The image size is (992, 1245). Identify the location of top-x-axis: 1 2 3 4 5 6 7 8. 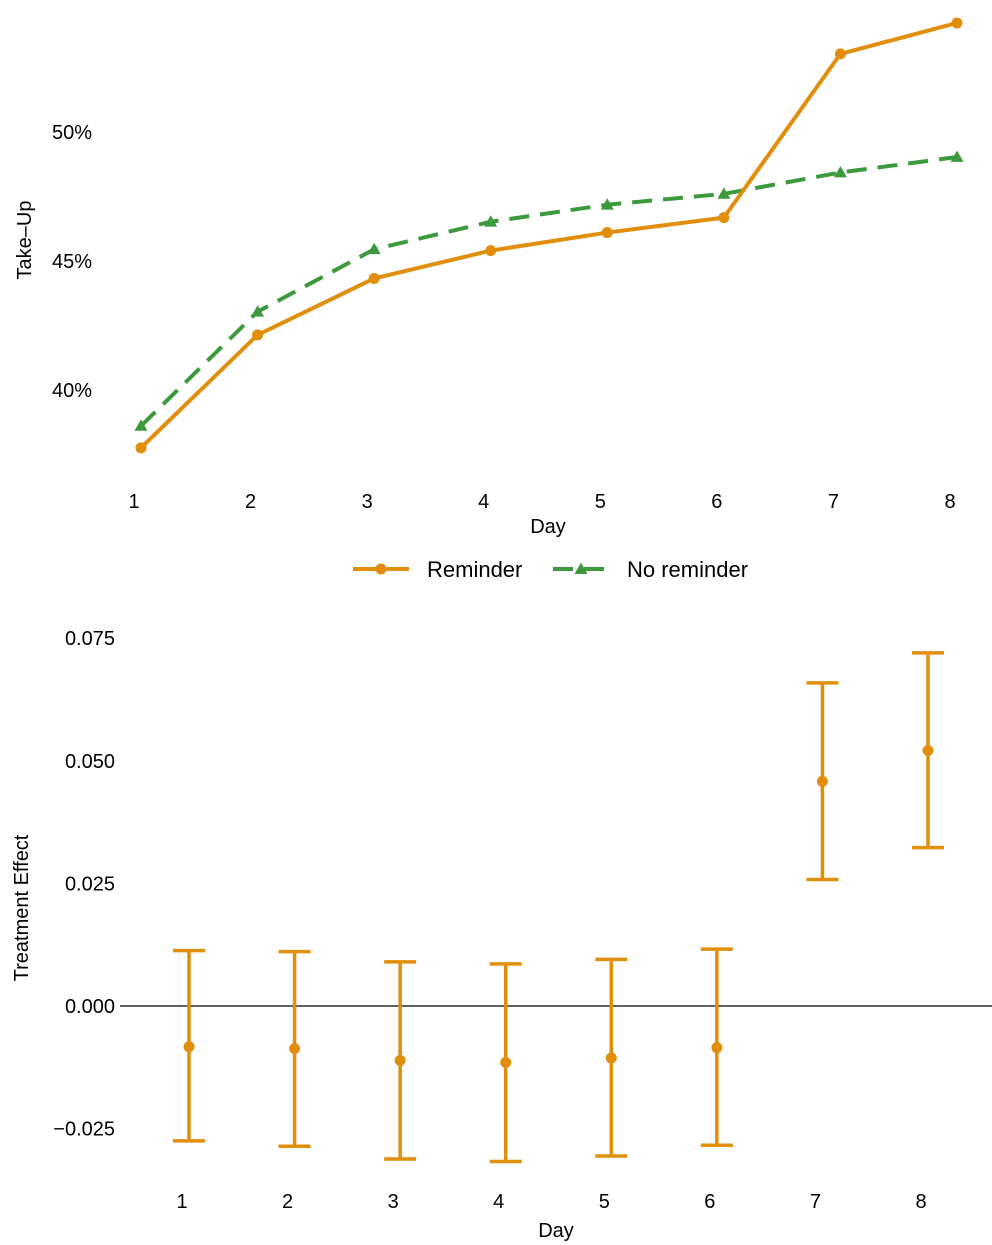
(541, 502).